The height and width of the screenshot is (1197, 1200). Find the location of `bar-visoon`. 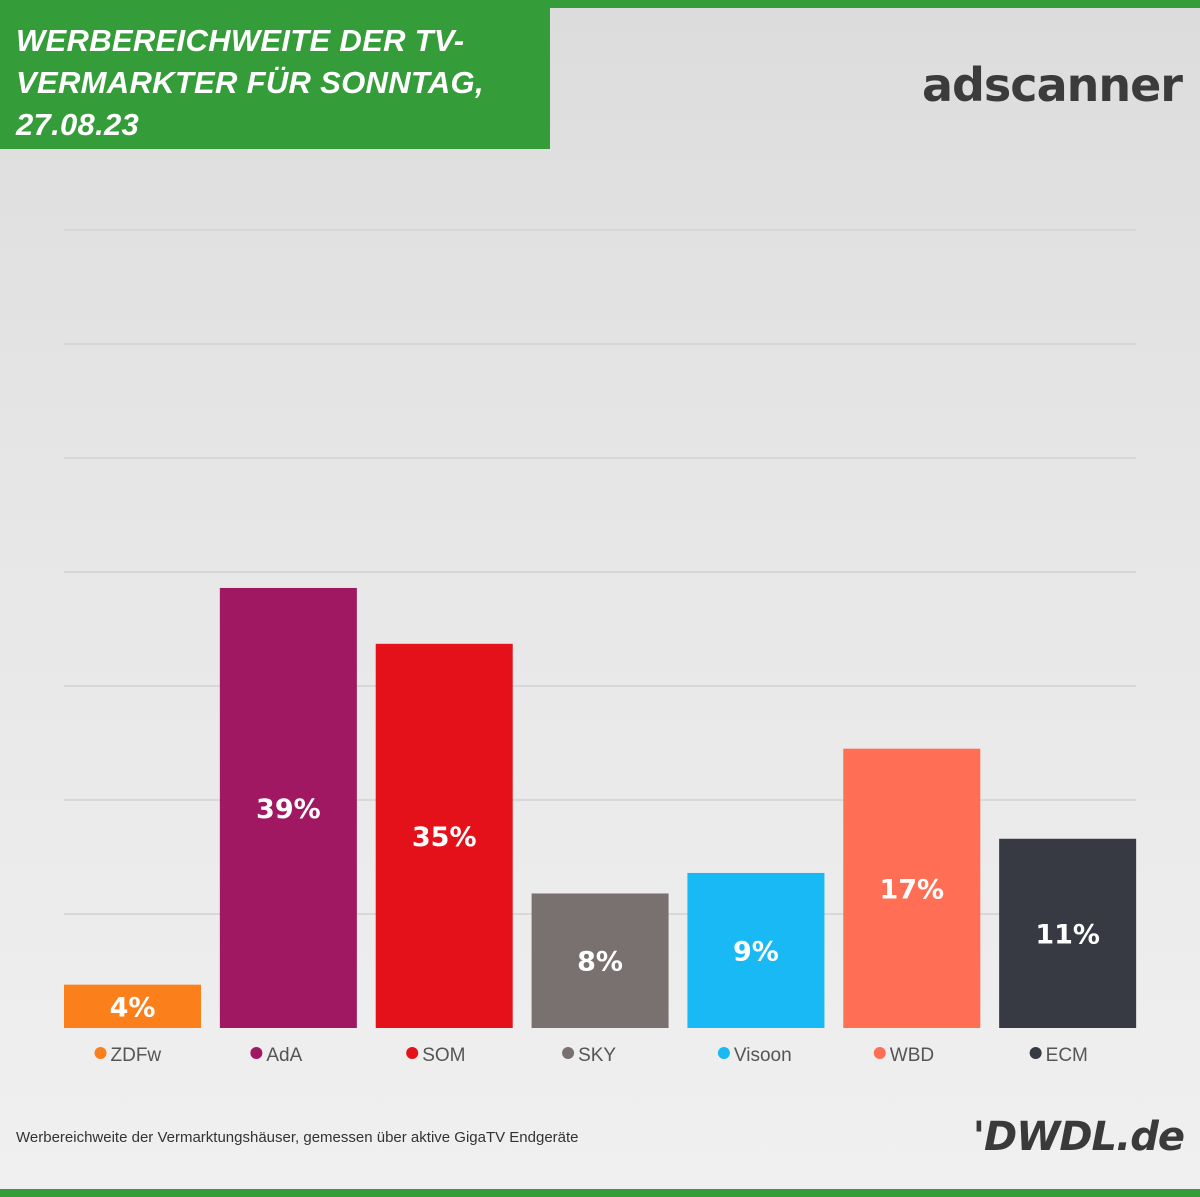

bar-visoon is located at coordinates (756, 950).